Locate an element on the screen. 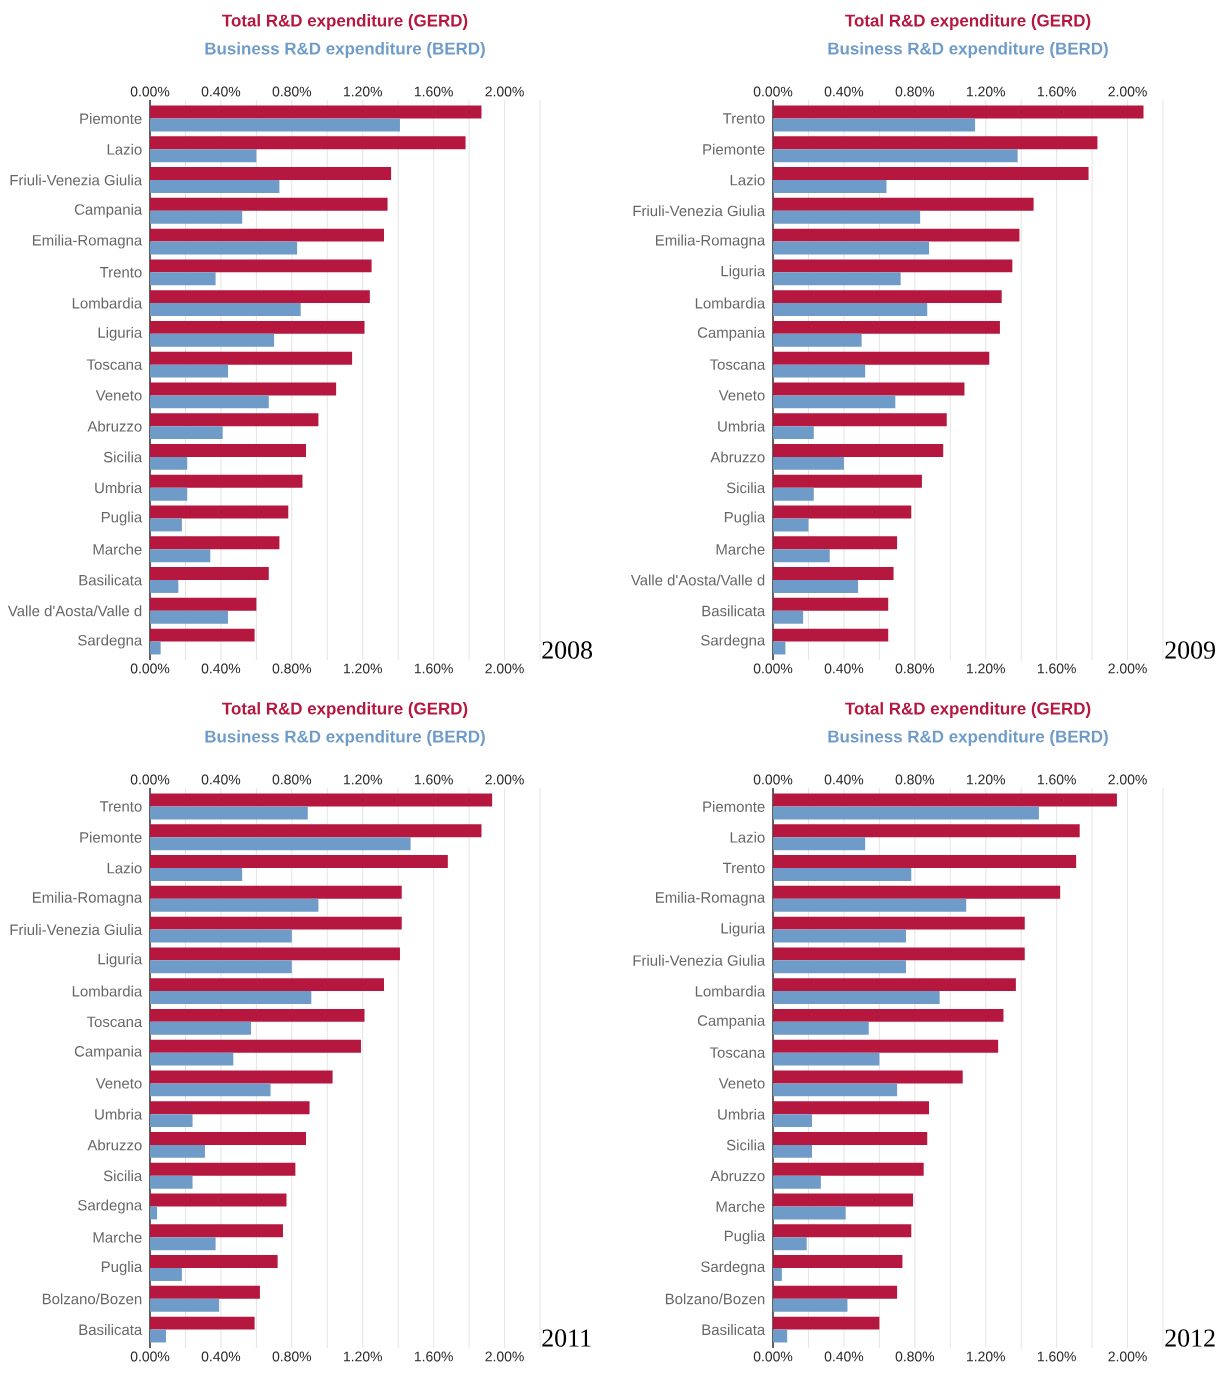  x2-tick-label: 2.00% is located at coordinates (1127, 91).